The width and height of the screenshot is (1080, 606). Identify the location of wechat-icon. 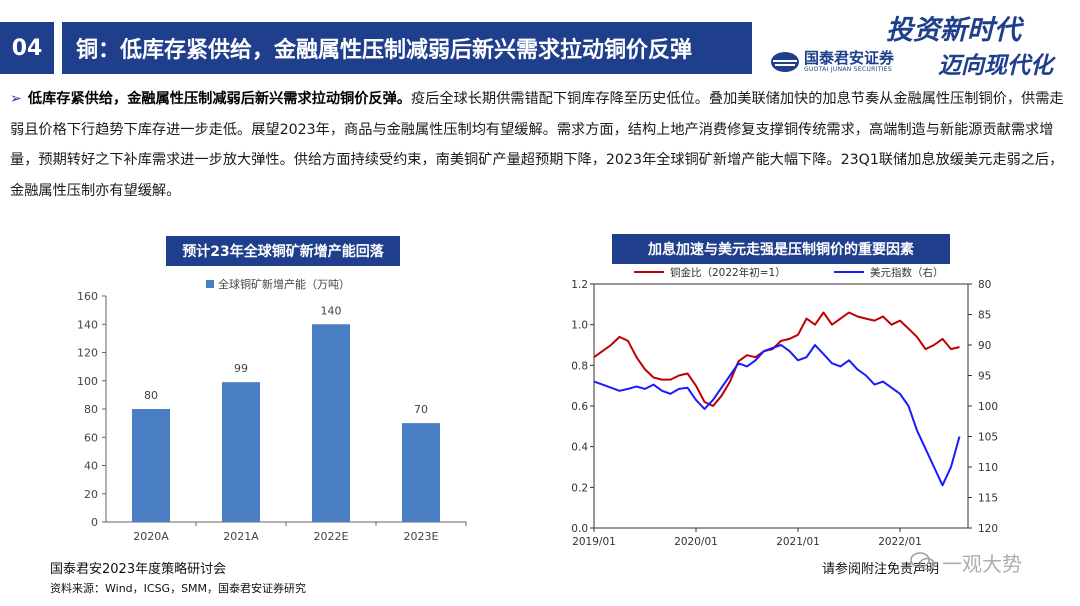
(922, 561).